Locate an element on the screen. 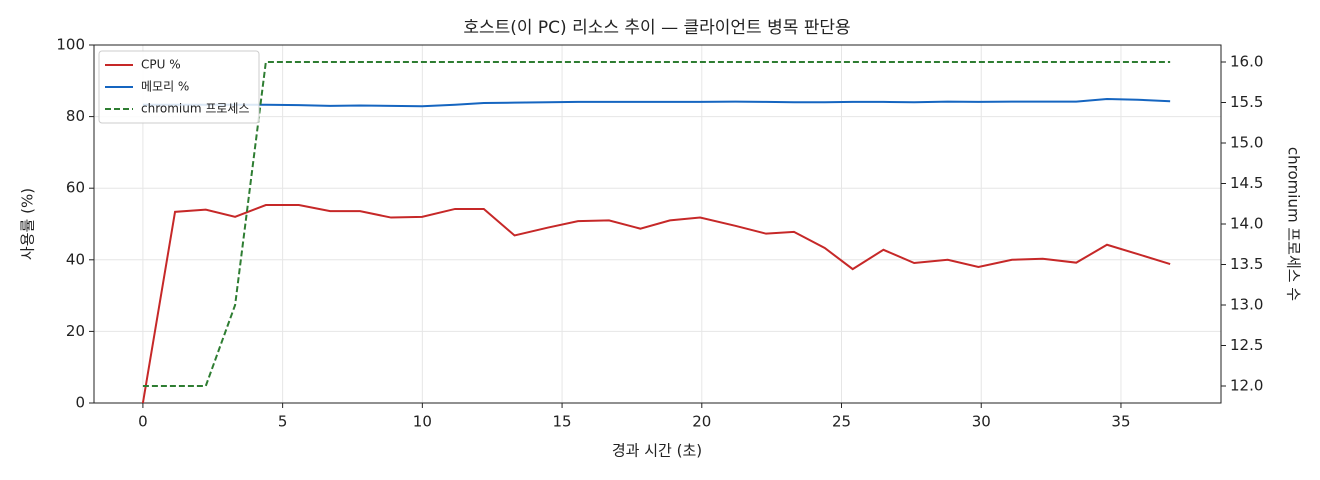 This screenshot has width=1320, height=480. x-tick-label: 35 is located at coordinates (1120, 422).